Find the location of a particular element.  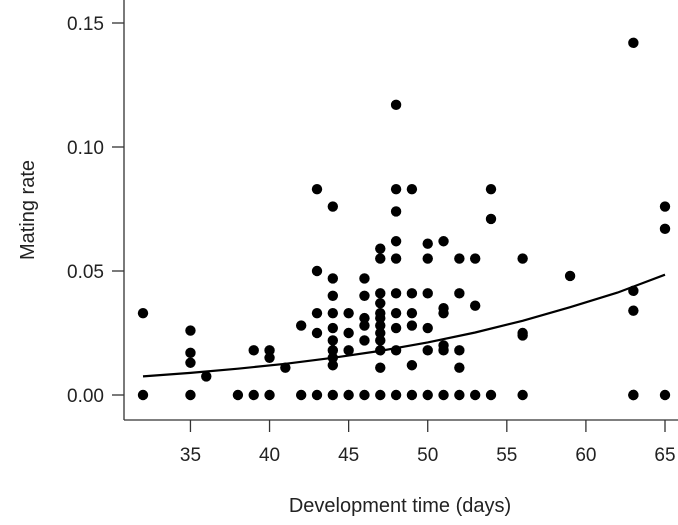

x-axis-ticks: 35 40 45 50 55 60 65 is located at coordinates (428, 443).